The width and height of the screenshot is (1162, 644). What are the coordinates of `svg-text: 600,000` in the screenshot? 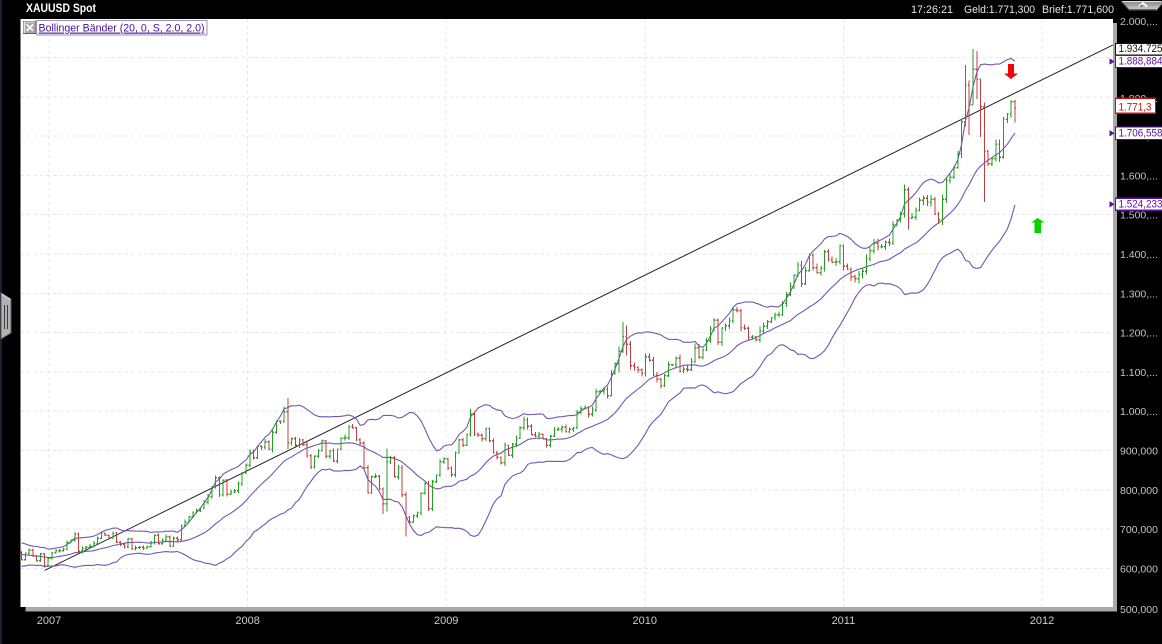 It's located at (1139, 569).